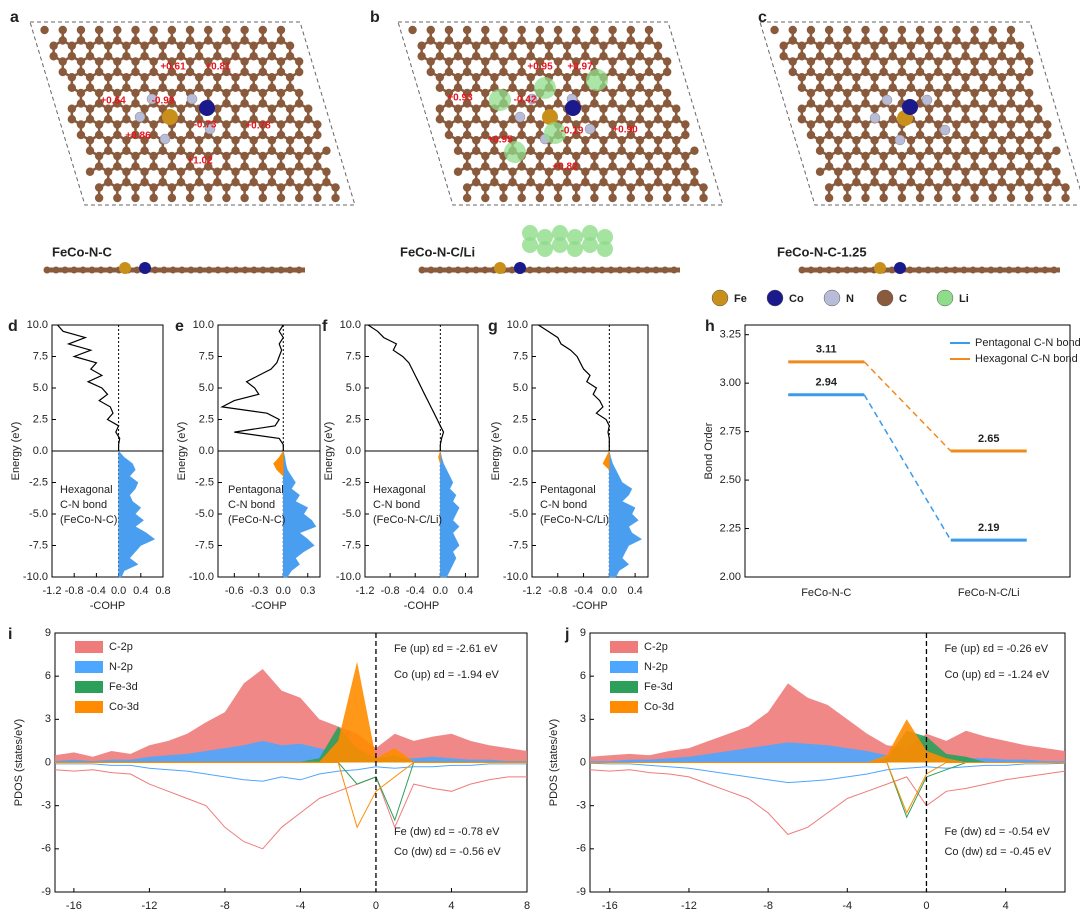 This screenshot has width=1080, height=915. What do you see at coordinates (610, 906) in the screenshot?
I see `x-tick-label: -16` at bounding box center [610, 906].